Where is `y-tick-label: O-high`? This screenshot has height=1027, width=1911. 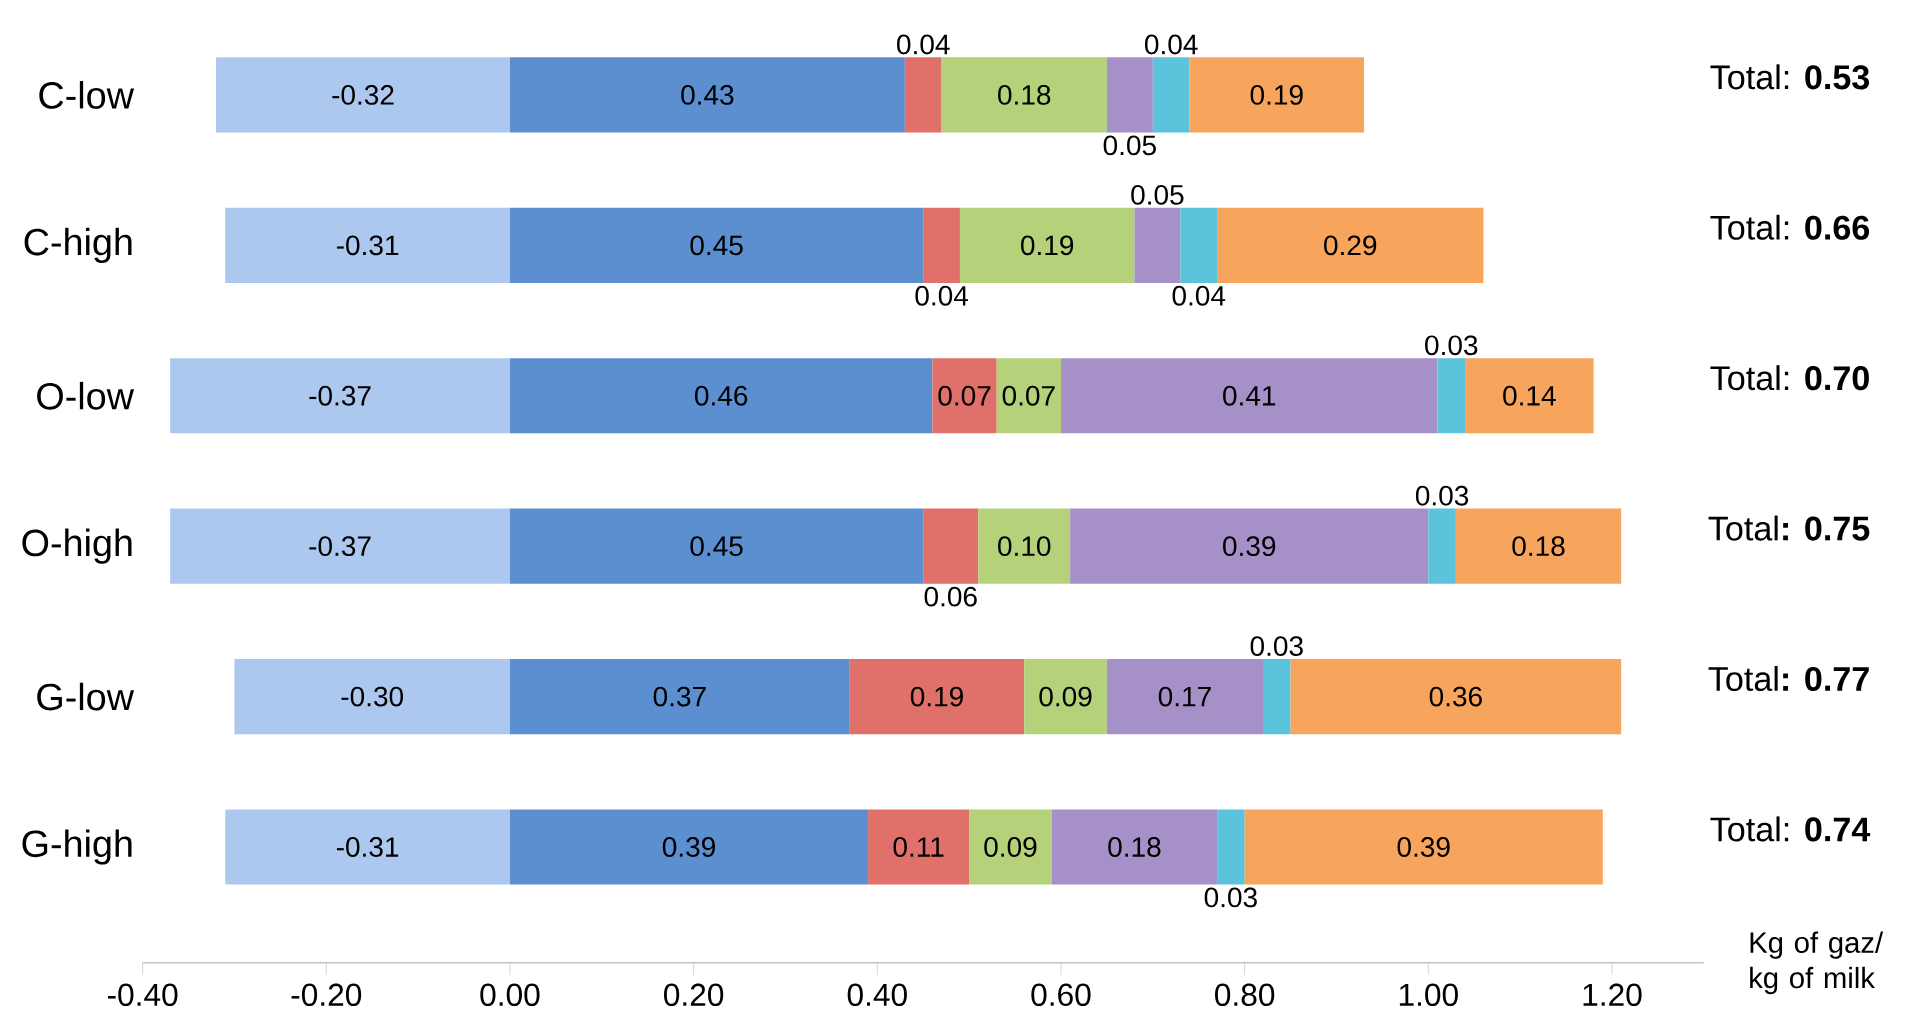 y-tick-label: O-high is located at coordinates (77, 546).